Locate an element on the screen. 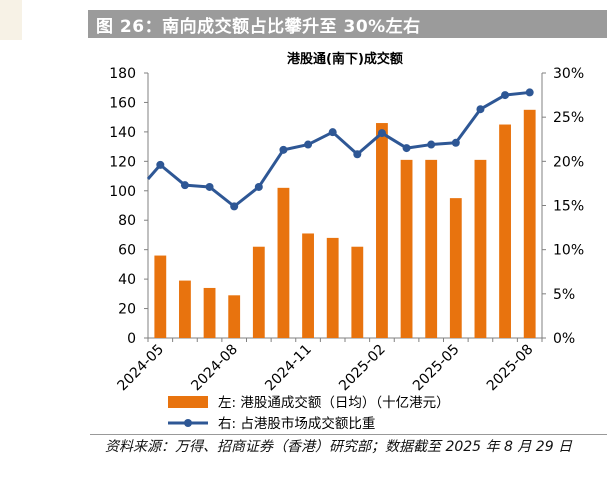 Image resolution: width=607 pixels, height=480 pixels. left-tick-label: 120 is located at coordinates (122, 162).